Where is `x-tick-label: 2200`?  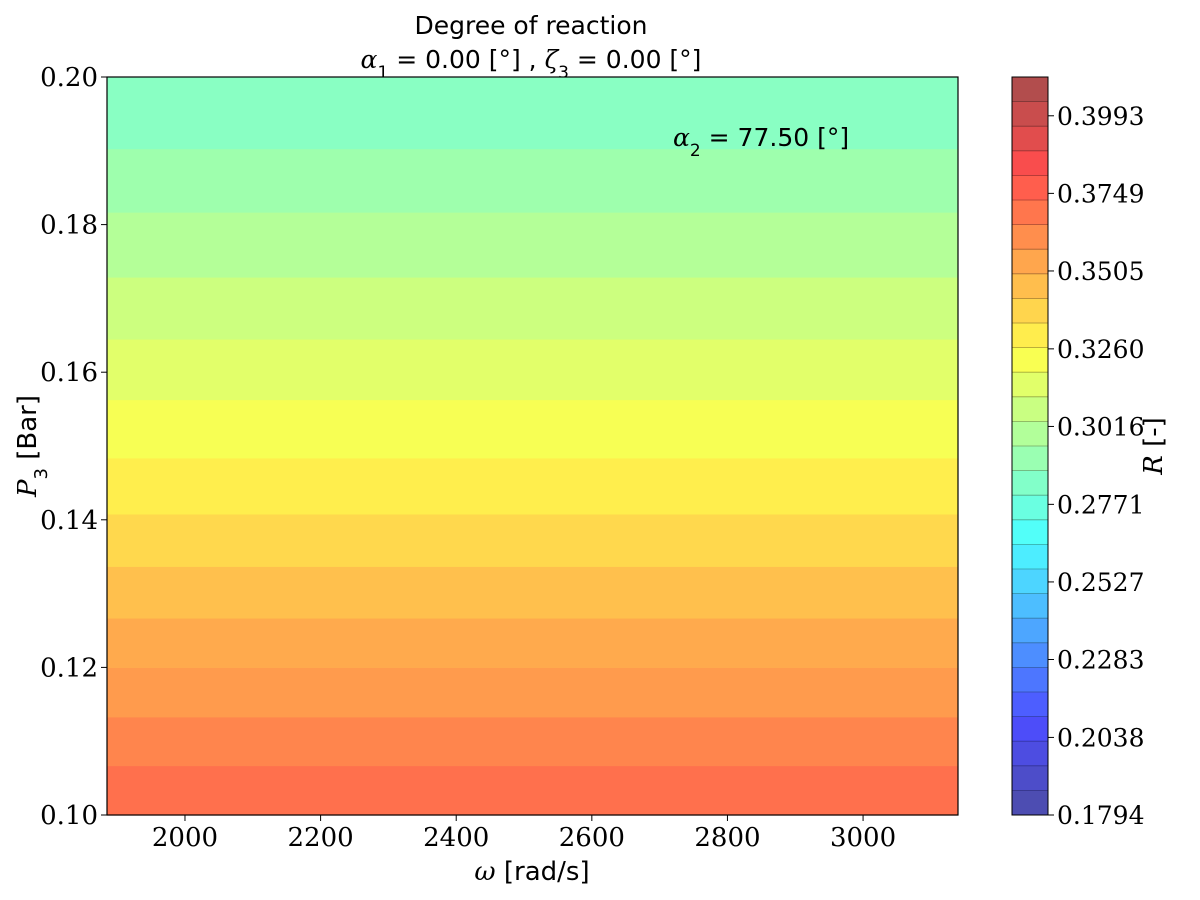
x-tick-label: 2200 is located at coordinates (321, 838).